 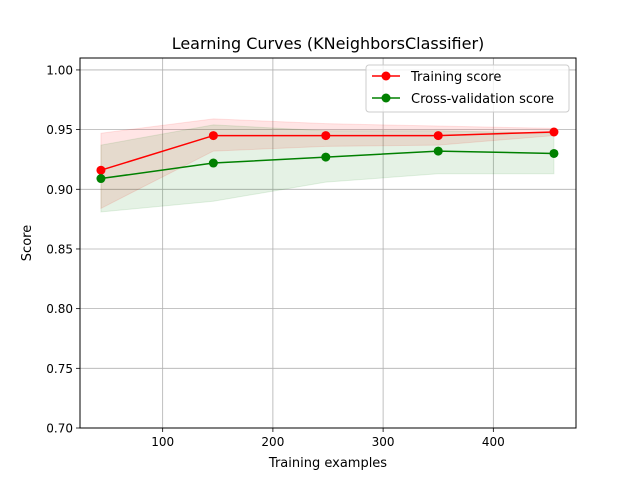 What do you see at coordinates (383, 442) in the screenshot?
I see `x-tick-label: 300` at bounding box center [383, 442].